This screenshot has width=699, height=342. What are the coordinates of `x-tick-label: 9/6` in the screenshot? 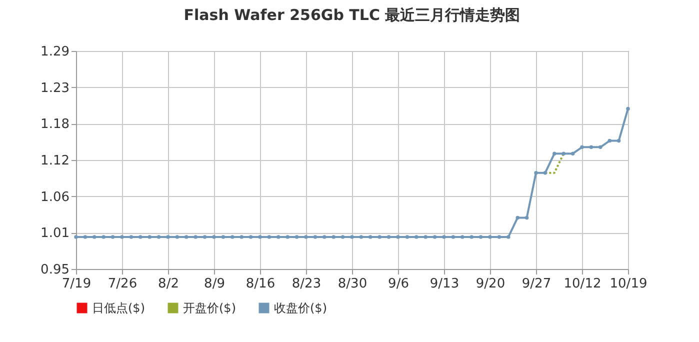 It's located at (398, 284).